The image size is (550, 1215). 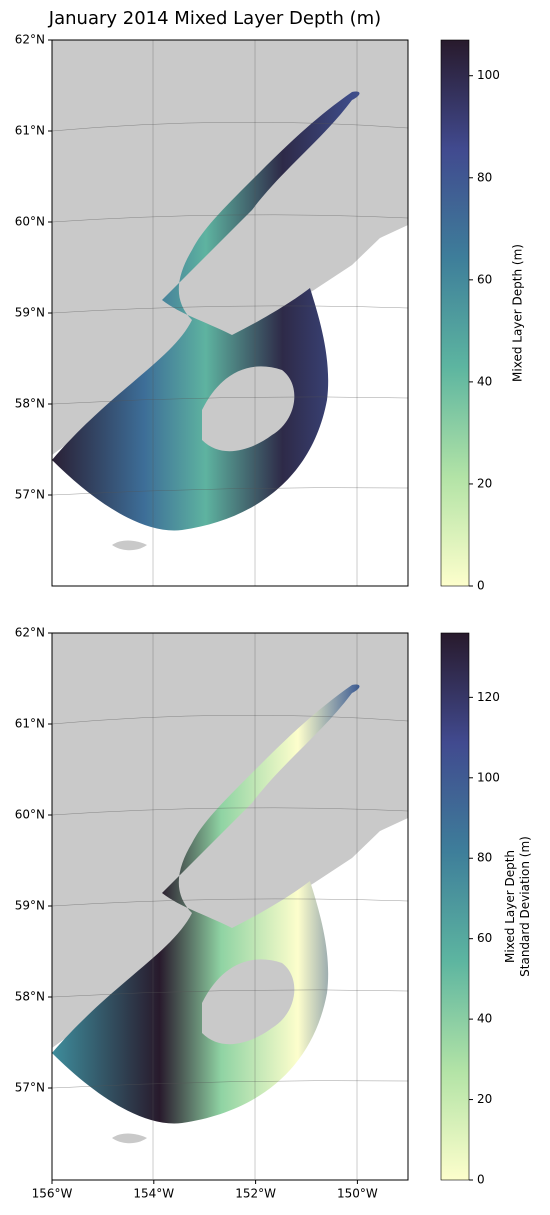 What do you see at coordinates (357, 1194) in the screenshot?
I see `lon-label: 150°W` at bounding box center [357, 1194].